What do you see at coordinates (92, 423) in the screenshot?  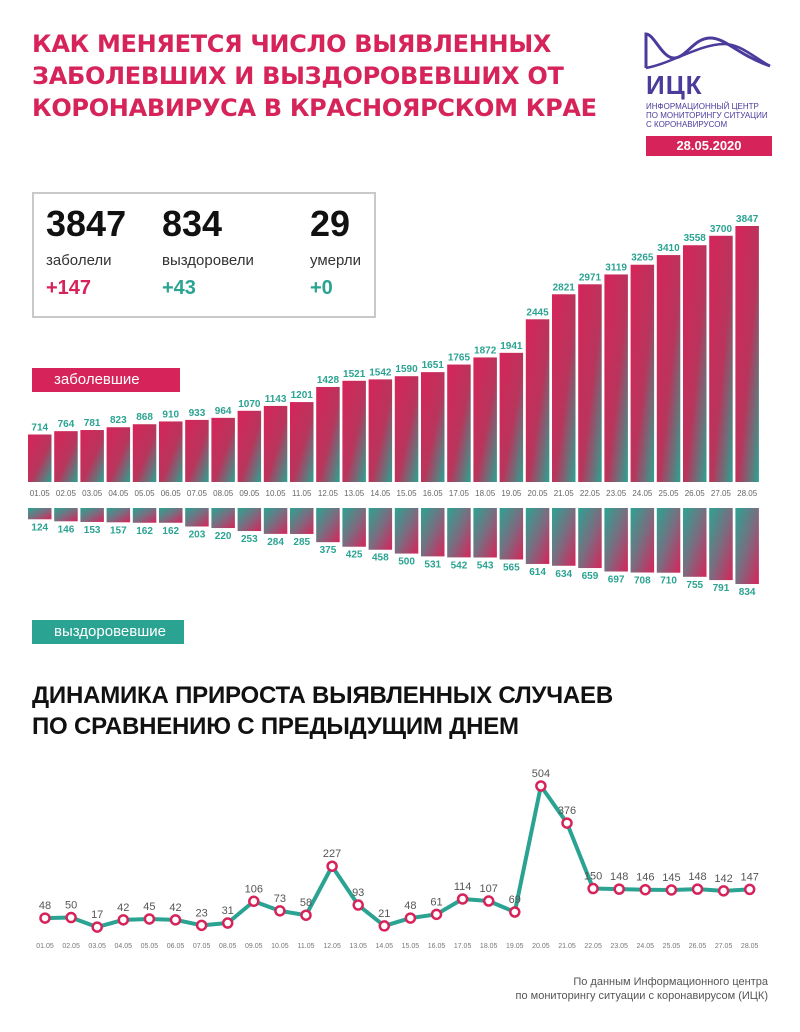 I see `bar-sick-label: 781` at bounding box center [92, 423].